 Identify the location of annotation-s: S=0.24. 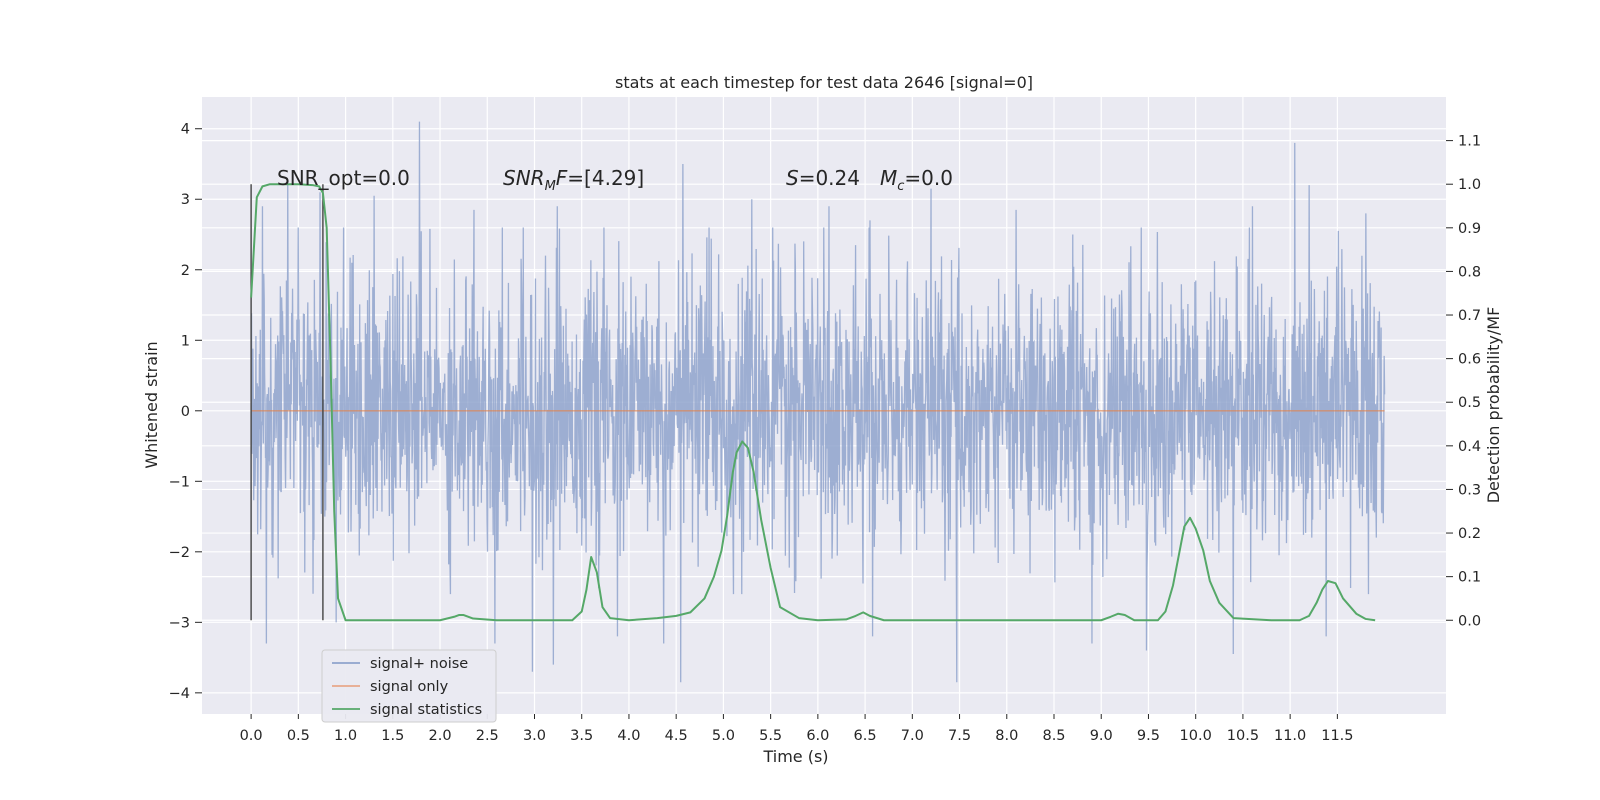
(823, 178).